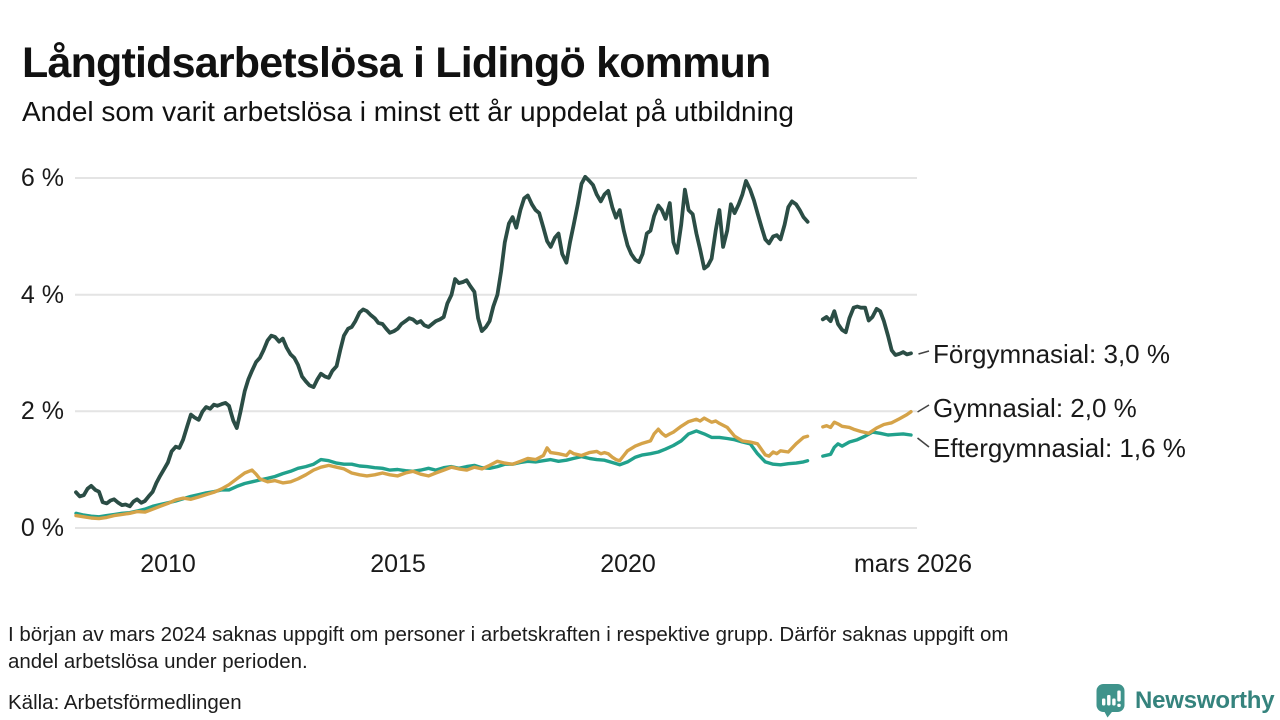  I want to click on label-connectors, so click(923, 399).